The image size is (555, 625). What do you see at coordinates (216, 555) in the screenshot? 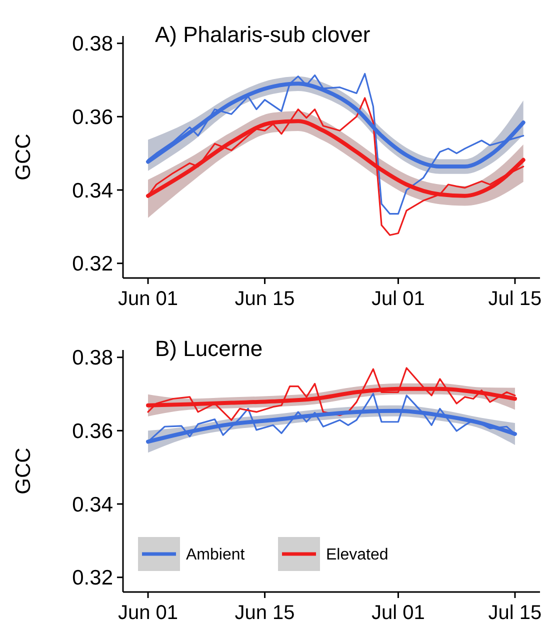
I see `legend-label: Ambient` at bounding box center [216, 555].